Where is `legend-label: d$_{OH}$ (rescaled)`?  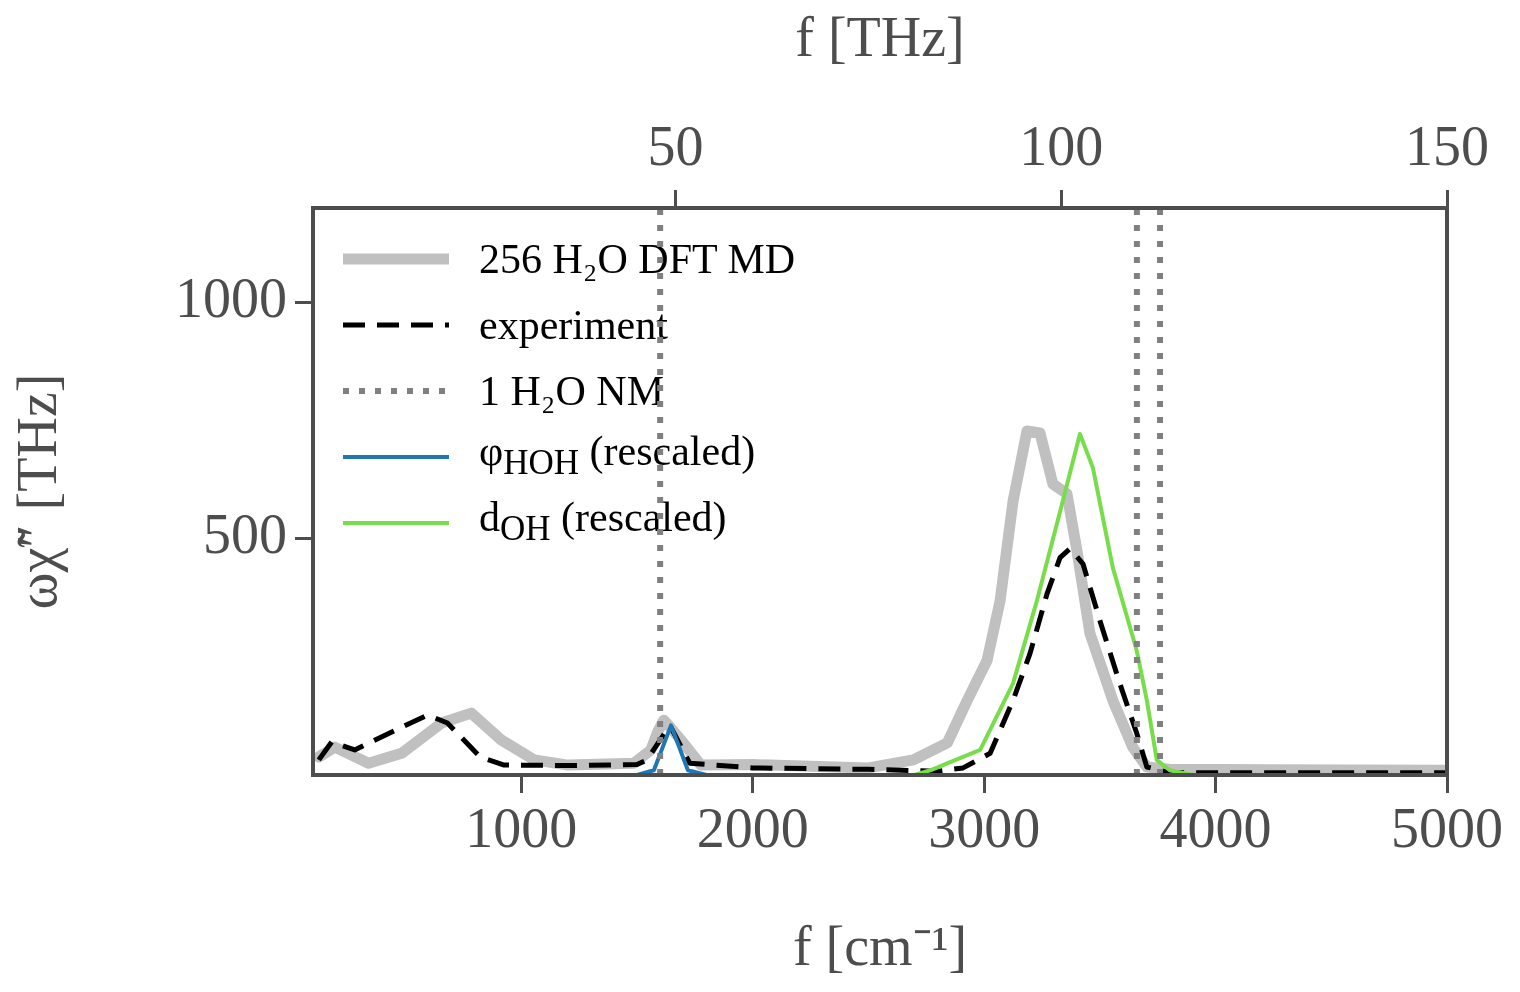
legend-label: d$_{OH}$ (rescaled) is located at coordinates (603, 521).